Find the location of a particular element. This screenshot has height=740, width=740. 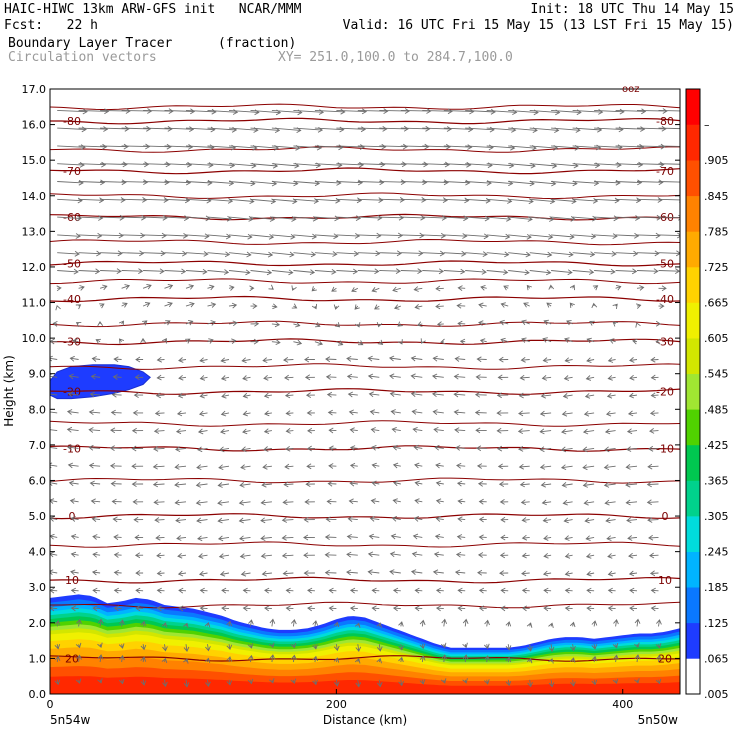

contour-label-1-0: -70 is located at coordinates (72, 171).